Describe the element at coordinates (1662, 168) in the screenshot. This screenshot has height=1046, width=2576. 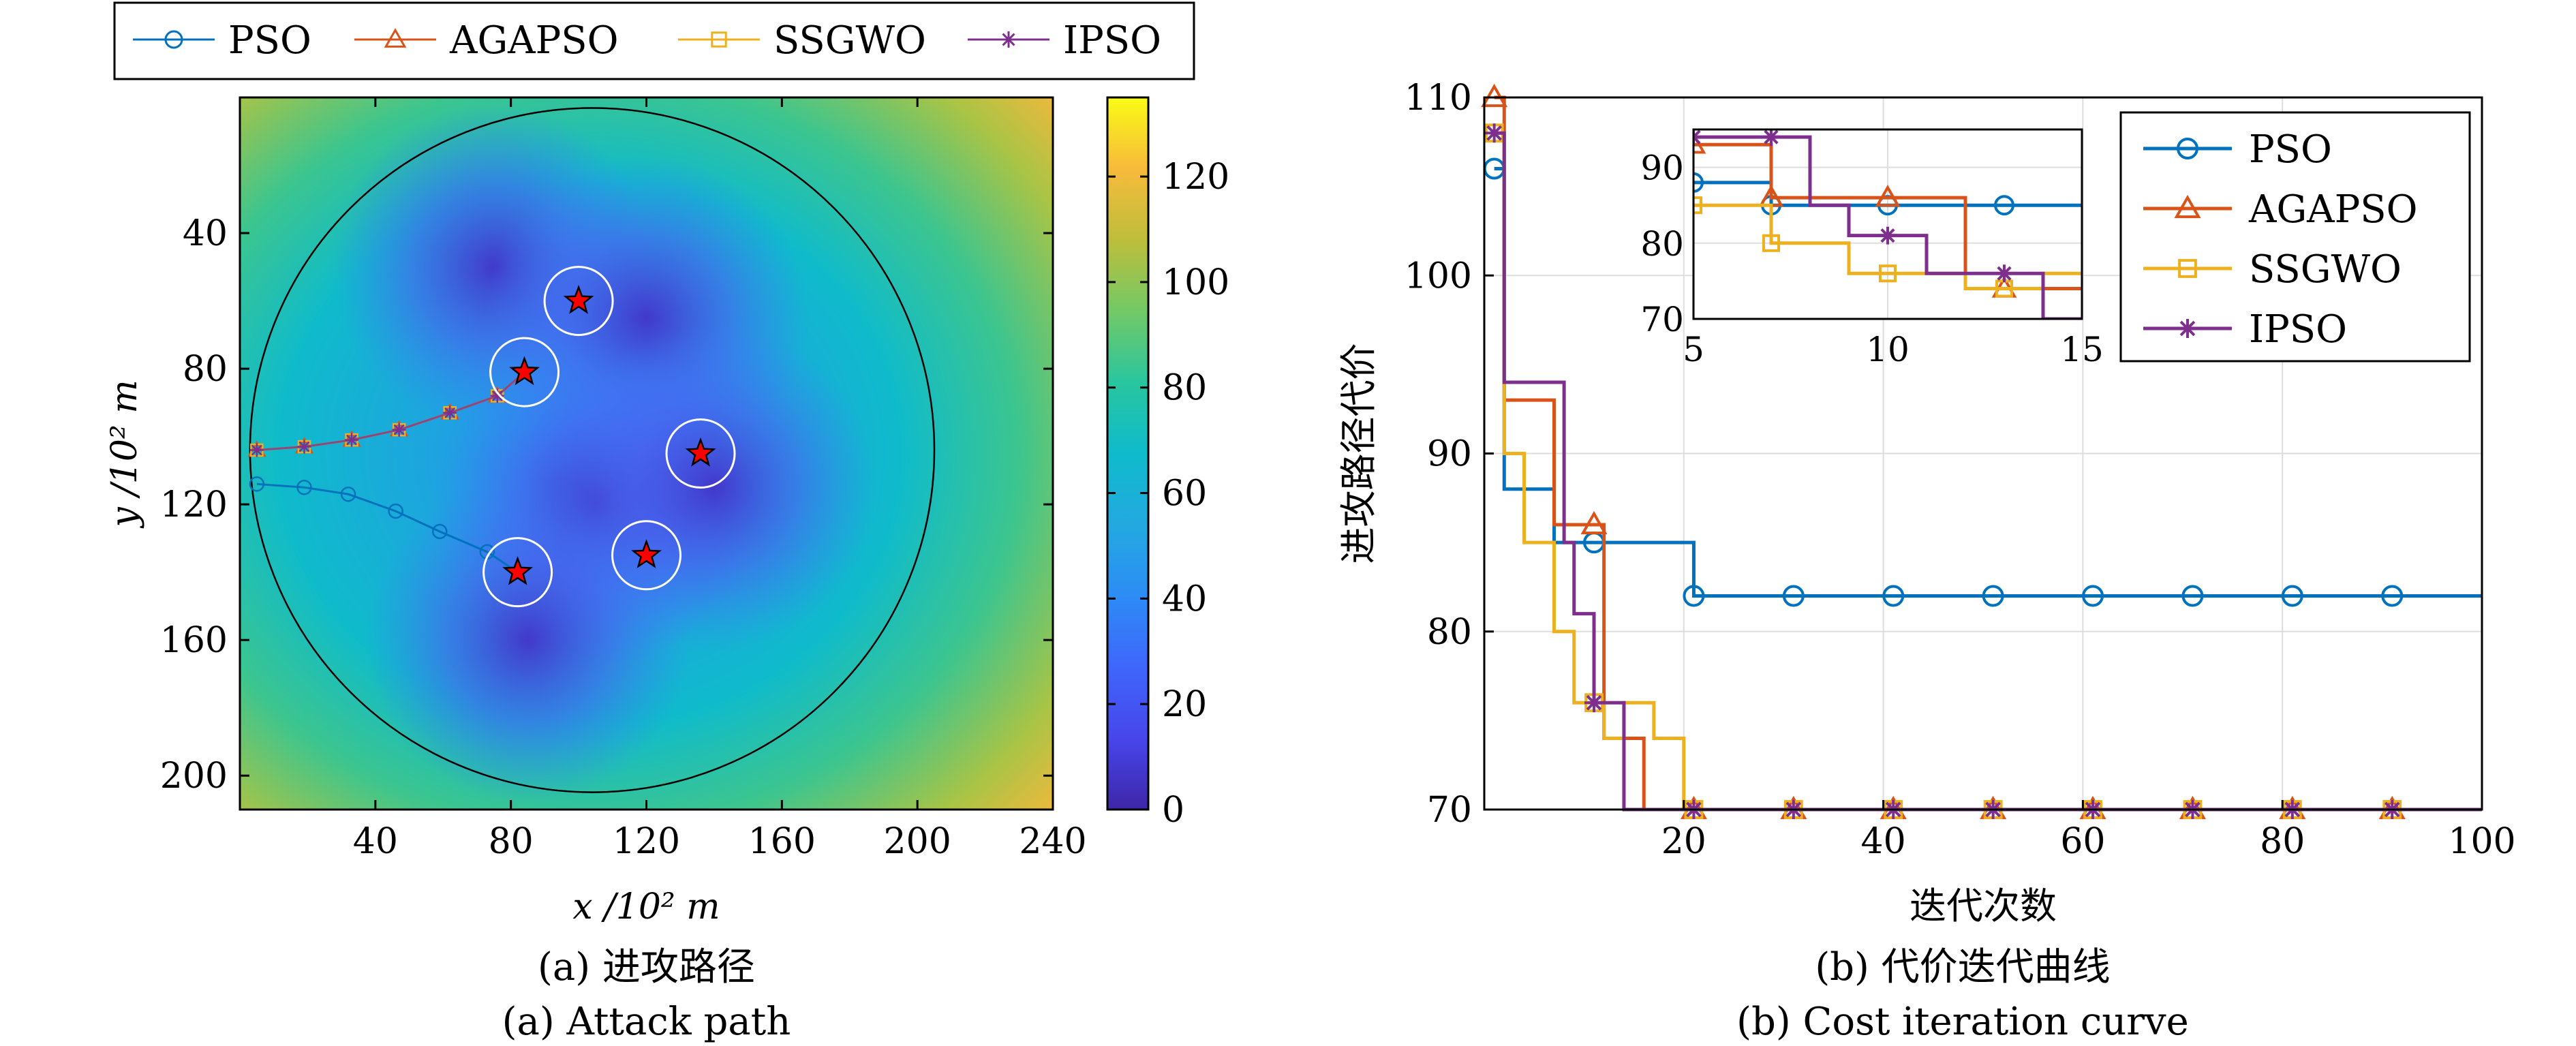
I see `inset-y-tick-label: 90` at that location.